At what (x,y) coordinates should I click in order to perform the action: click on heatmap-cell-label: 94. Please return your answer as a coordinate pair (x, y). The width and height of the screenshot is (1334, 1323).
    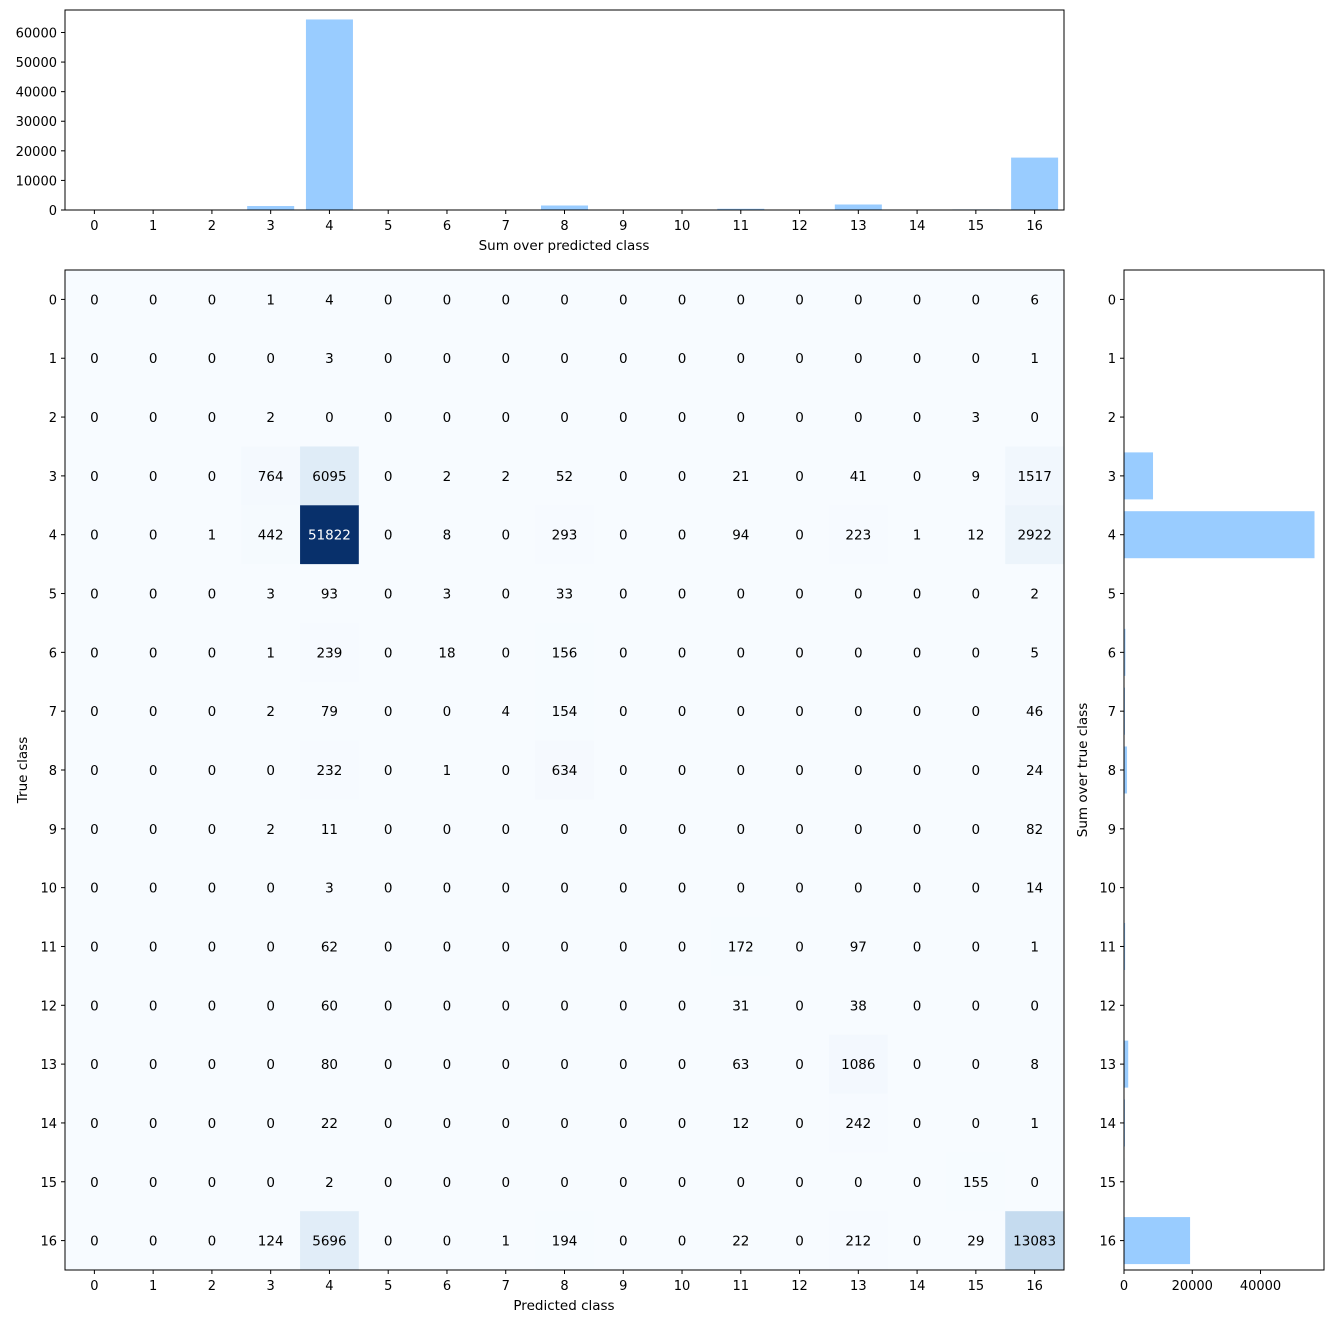
    Looking at the image, I should click on (740, 536).